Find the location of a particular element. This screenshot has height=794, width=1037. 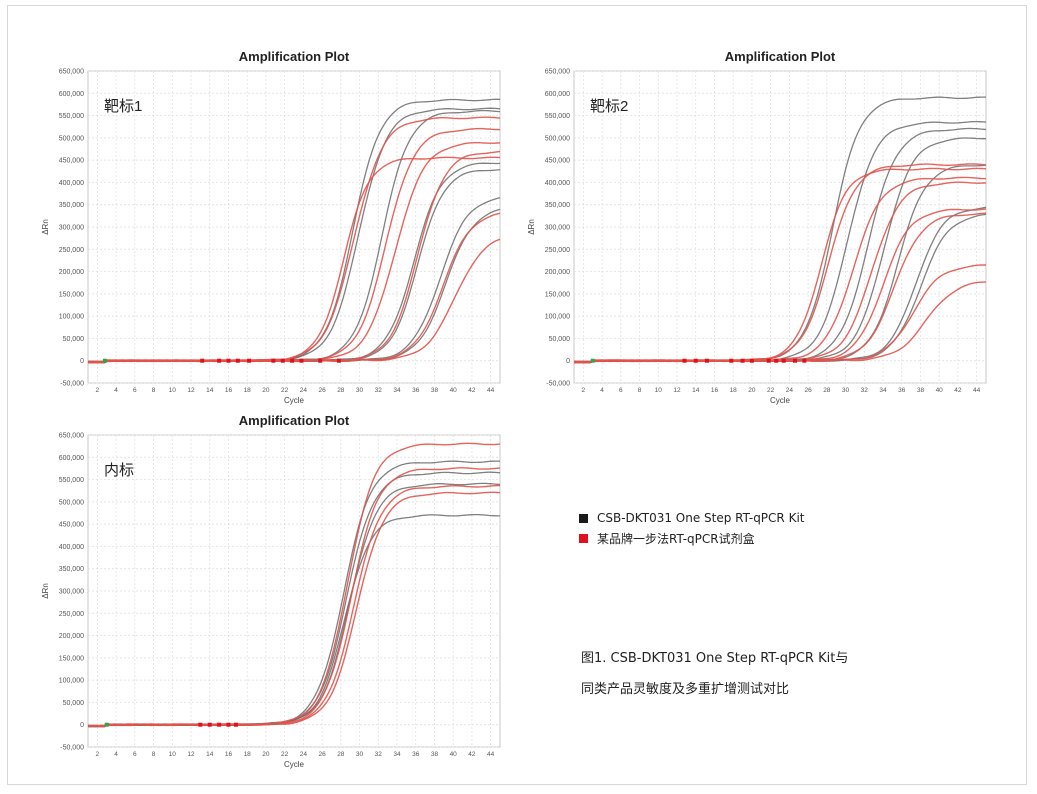

y-tick-label: 250,000 is located at coordinates (557, 250).